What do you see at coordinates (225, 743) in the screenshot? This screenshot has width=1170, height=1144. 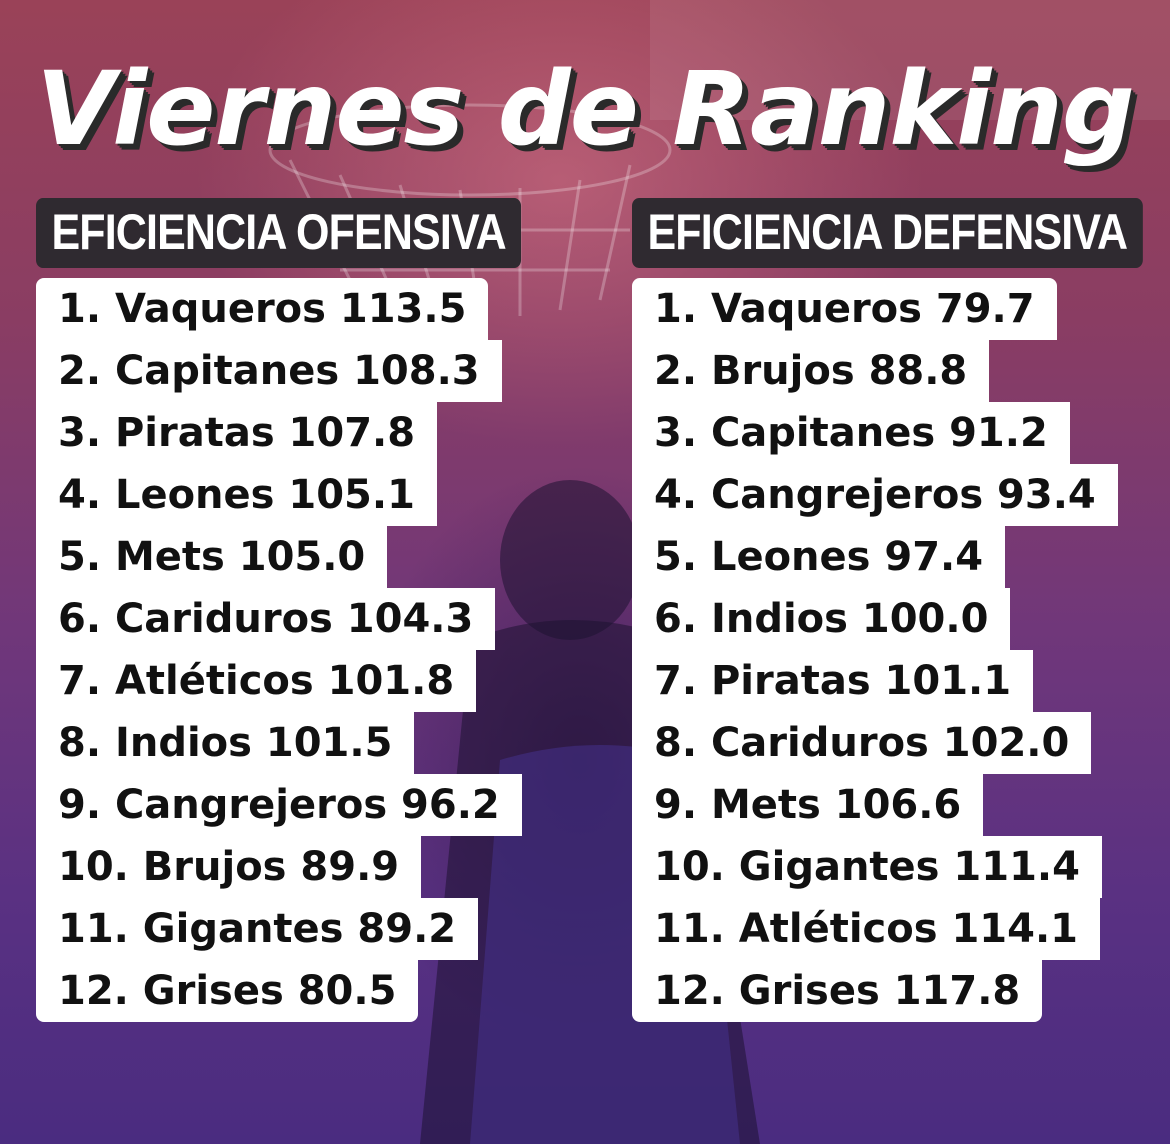 I see `offense-row: 8. Indios 101.5` at bounding box center [225, 743].